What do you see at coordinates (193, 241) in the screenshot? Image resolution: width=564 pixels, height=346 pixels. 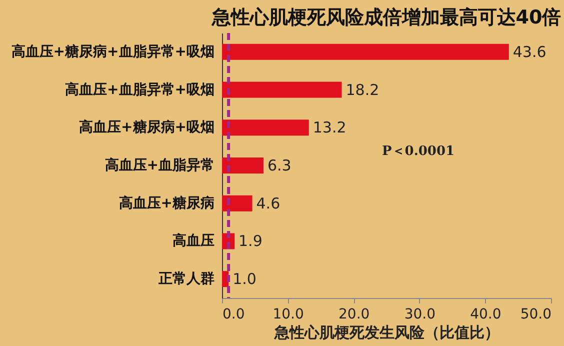 I see `y-tick-label: 高血压` at bounding box center [193, 241].